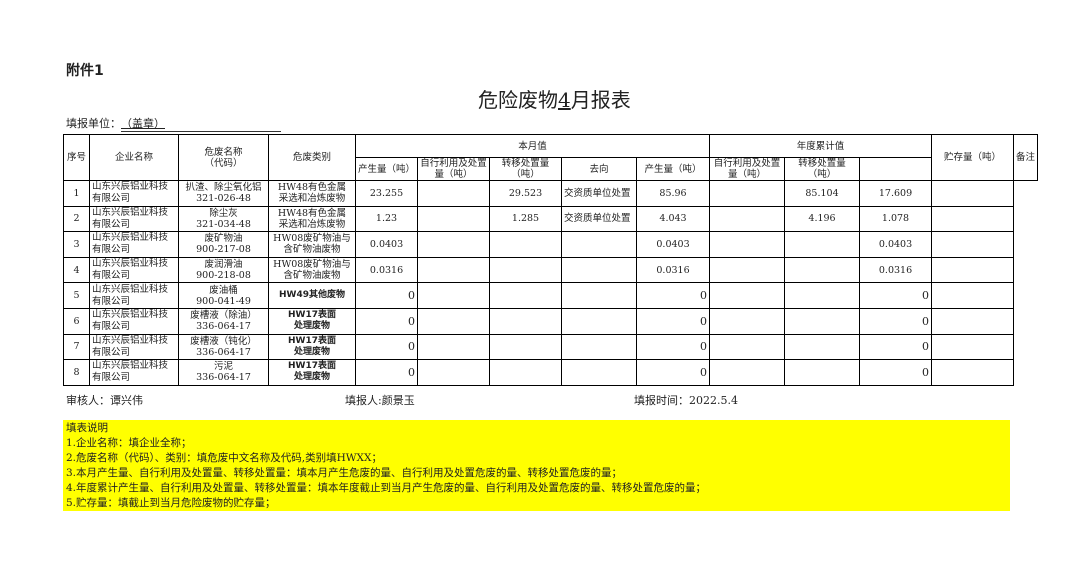 The height and width of the screenshot is (562, 1085). Describe the element at coordinates (821, 146) in the screenshot. I see `header-year: 年度累计值` at that location.